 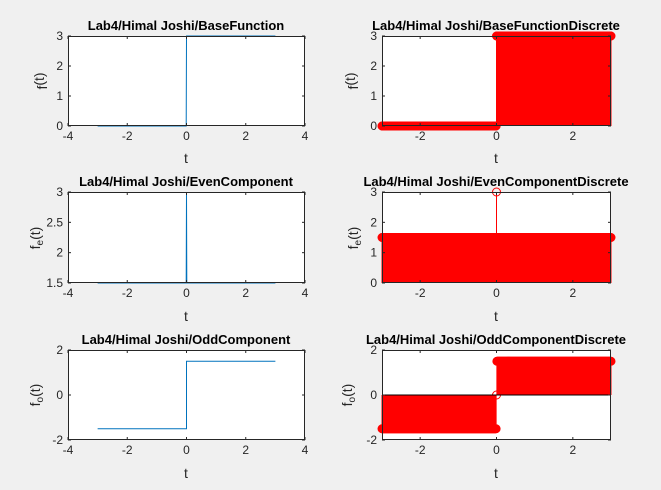 What do you see at coordinates (496, 25) in the screenshot?
I see `chart-title: Lab4/Himal Joshi/BaseFunctionDiscrete` at bounding box center [496, 25].